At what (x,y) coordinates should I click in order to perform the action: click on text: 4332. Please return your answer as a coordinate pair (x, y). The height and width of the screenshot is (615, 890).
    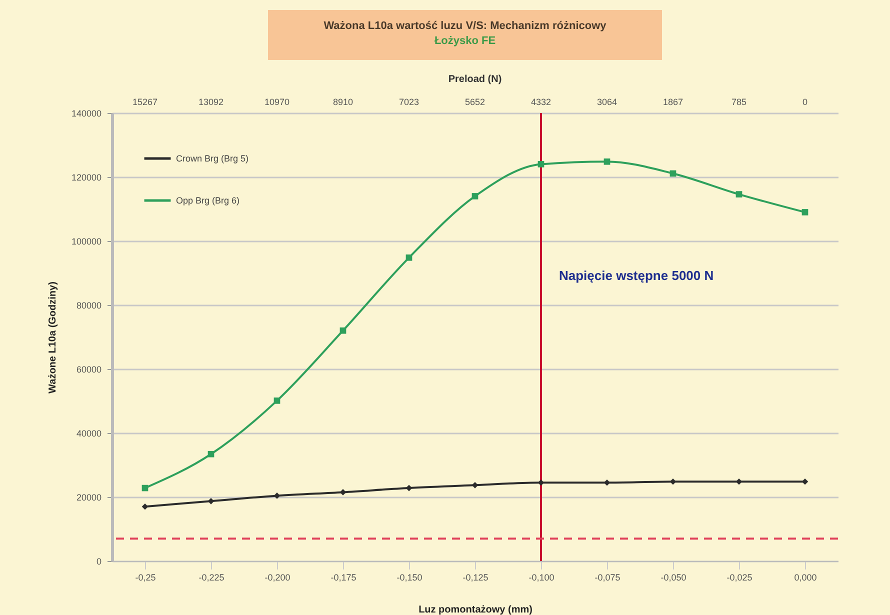
    Looking at the image, I should click on (541, 102).